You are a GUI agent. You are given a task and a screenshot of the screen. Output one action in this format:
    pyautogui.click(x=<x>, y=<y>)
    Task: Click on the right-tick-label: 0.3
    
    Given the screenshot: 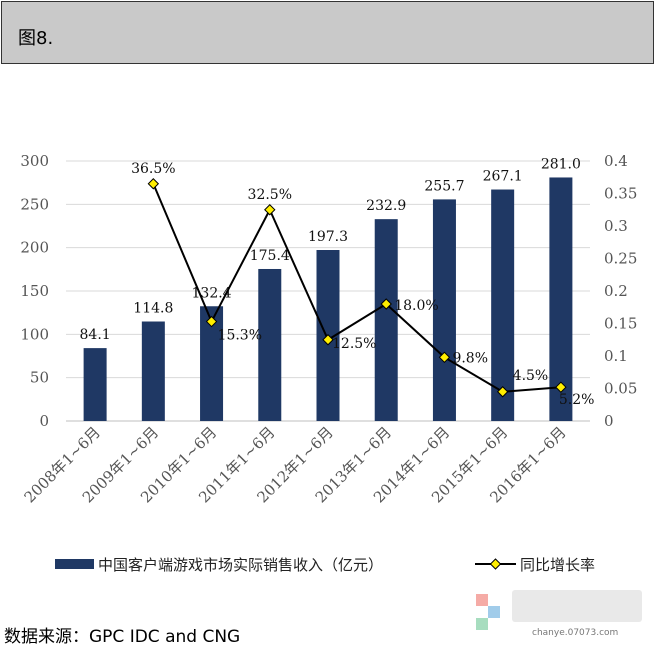 What is the action you would take?
    pyautogui.click(x=616, y=226)
    